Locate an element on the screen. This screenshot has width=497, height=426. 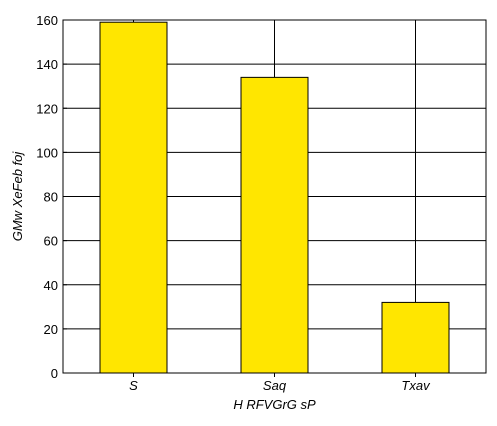
x-tick-label: Txav is located at coordinates (416, 385).